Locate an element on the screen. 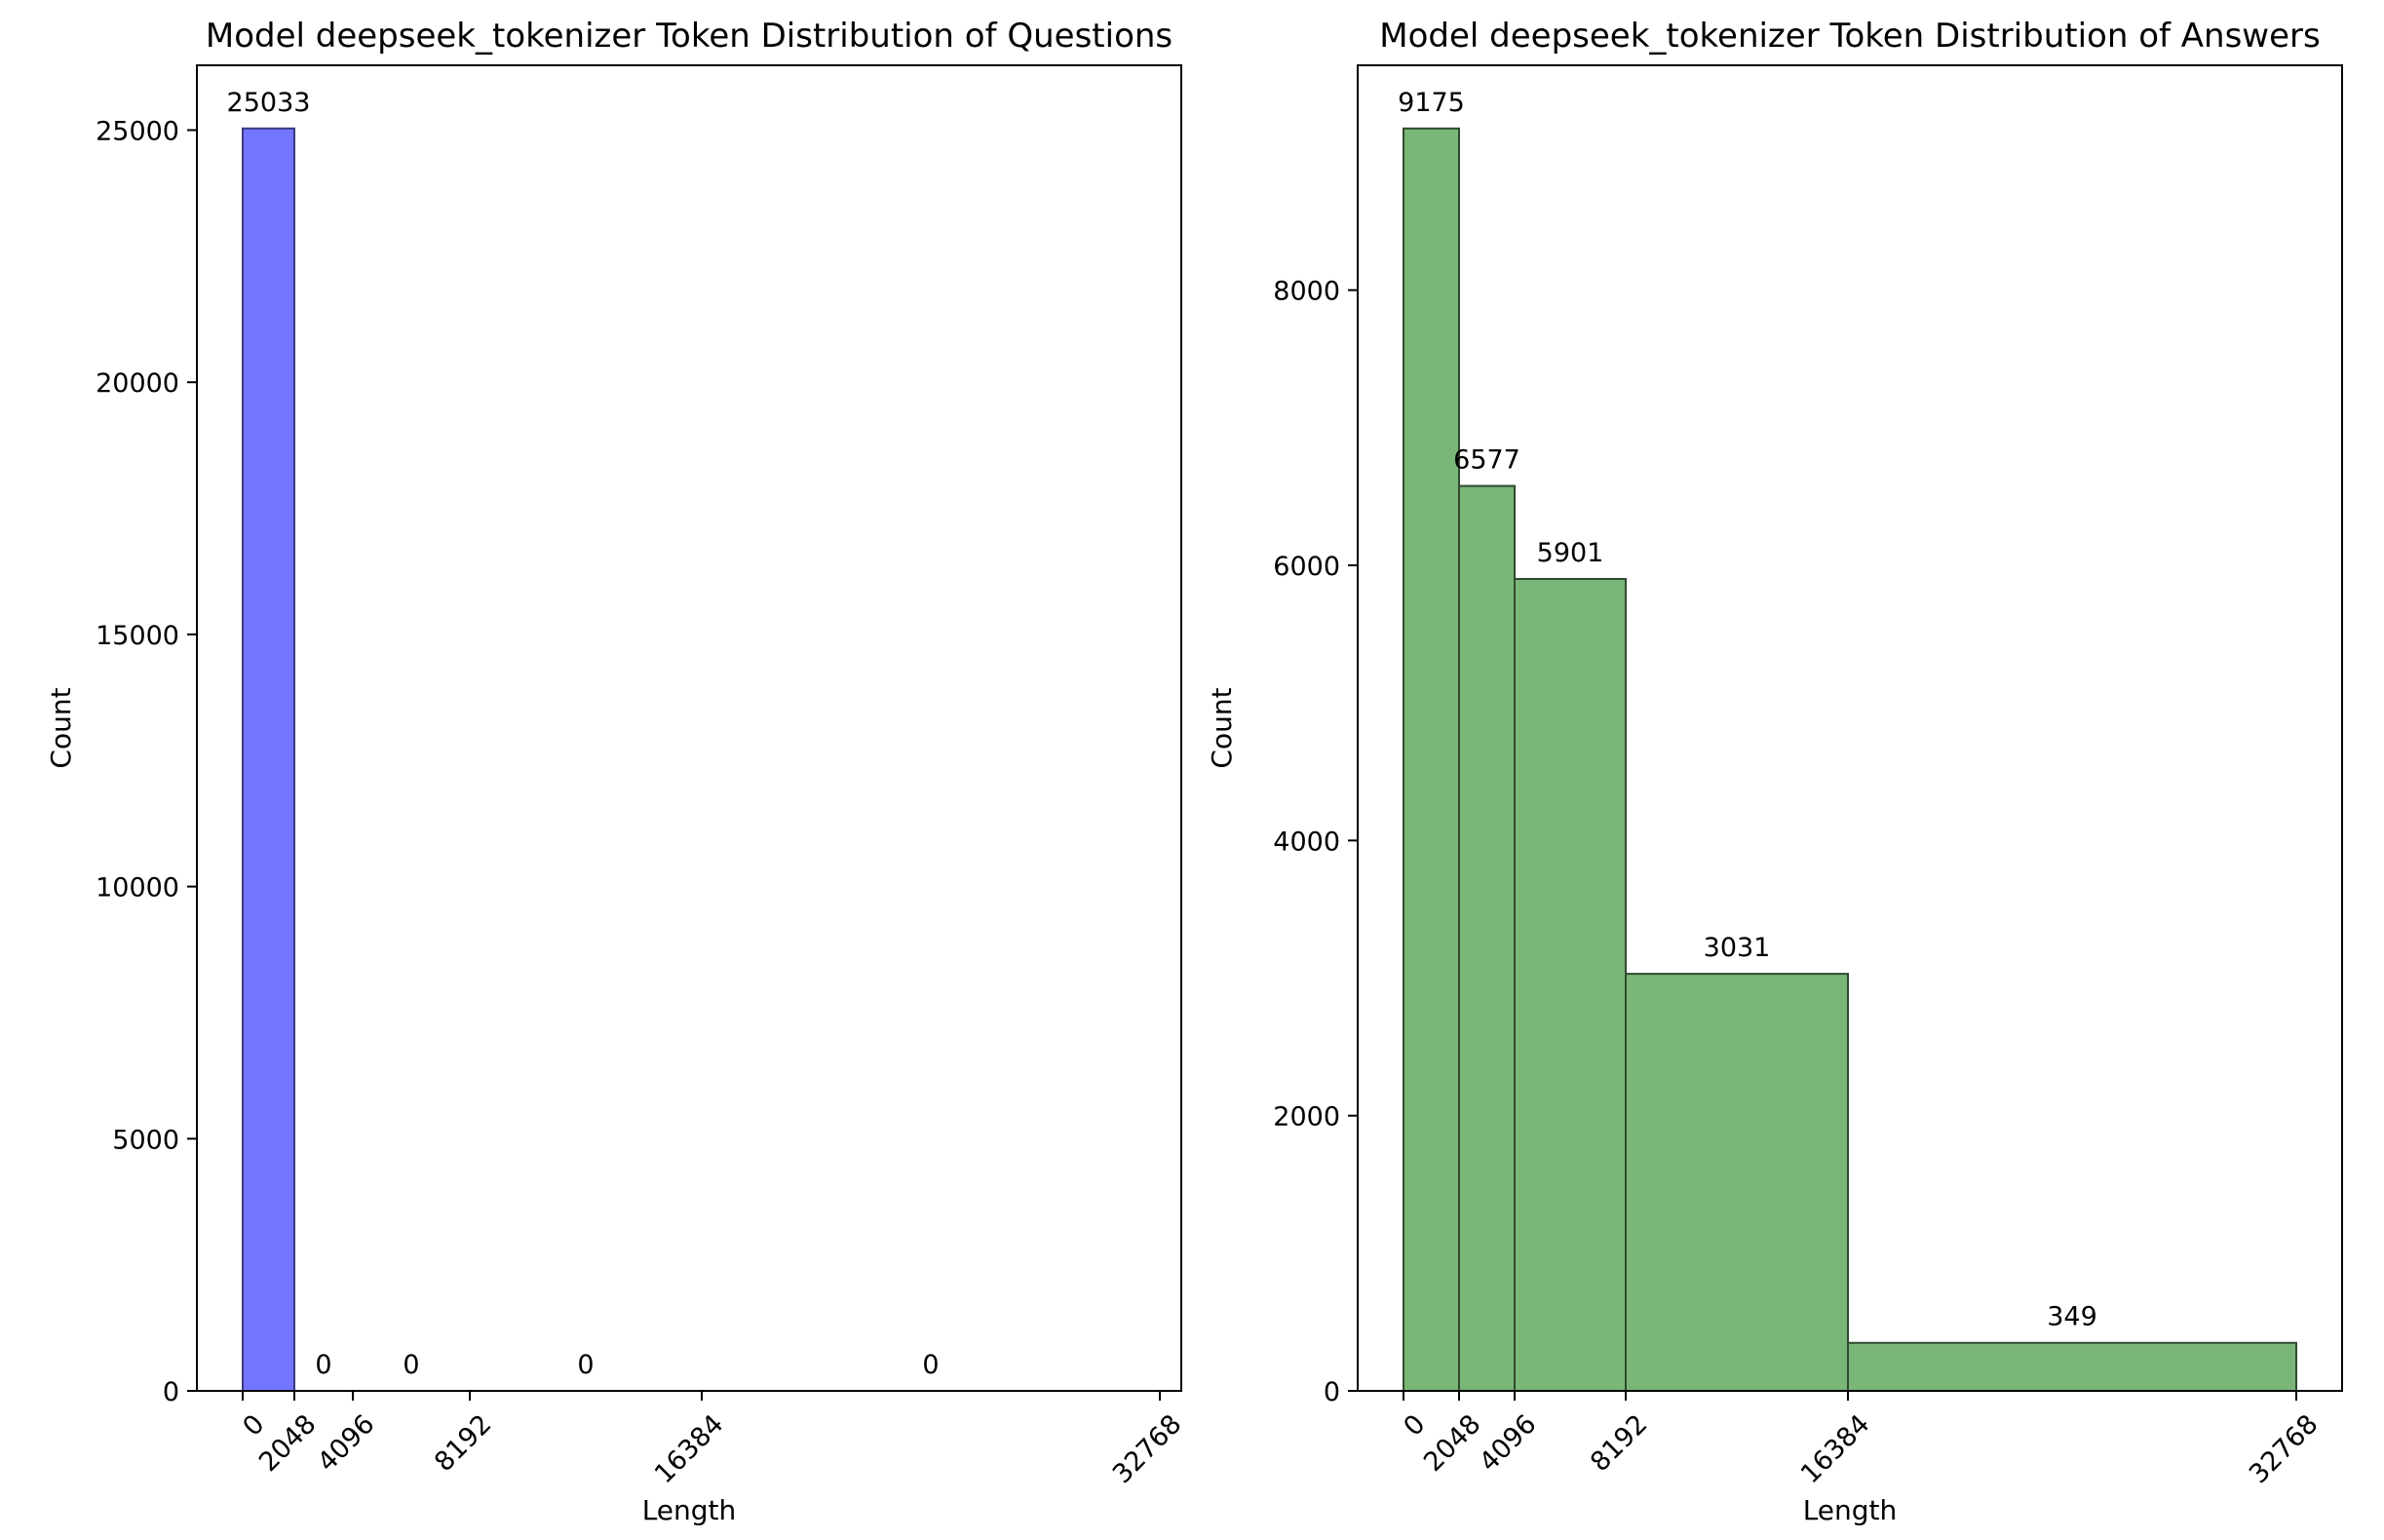 The image size is (2384, 1540). y-tick-label: 5000 is located at coordinates (146, 1140).